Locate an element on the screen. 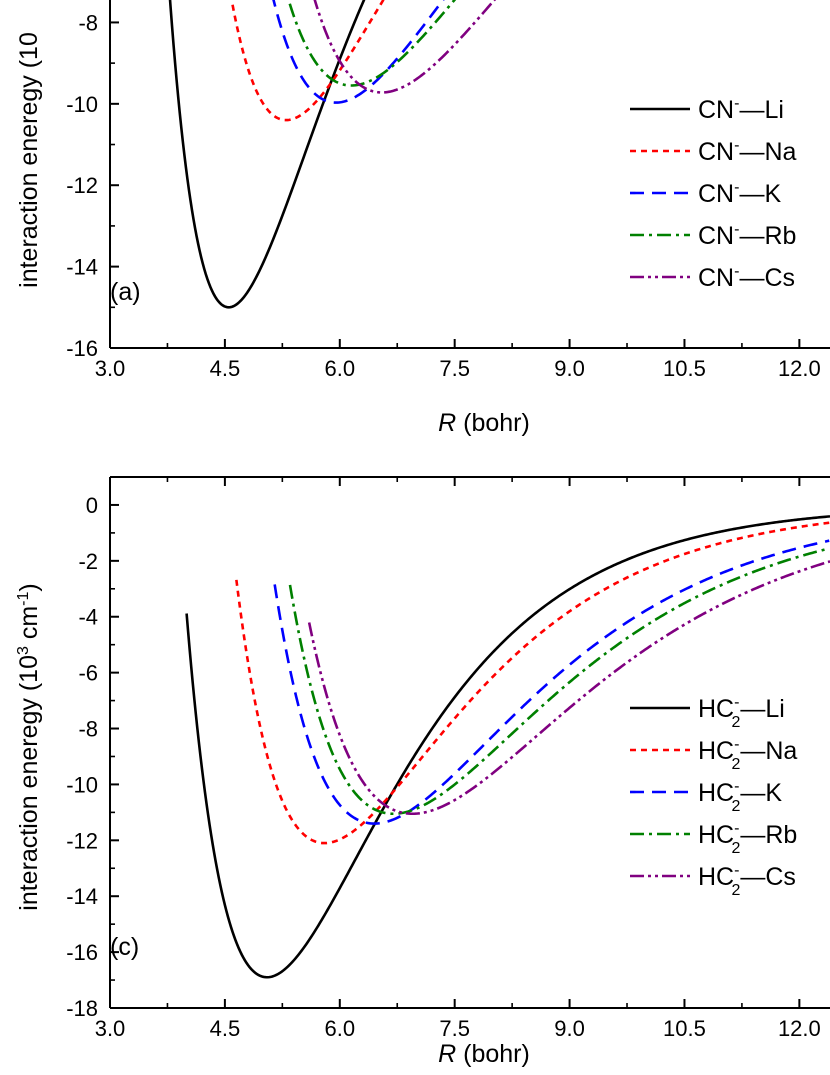 Image resolution: width=830 pixels, height=1075 pixels. series-line-cs is located at coordinates (405, 47).